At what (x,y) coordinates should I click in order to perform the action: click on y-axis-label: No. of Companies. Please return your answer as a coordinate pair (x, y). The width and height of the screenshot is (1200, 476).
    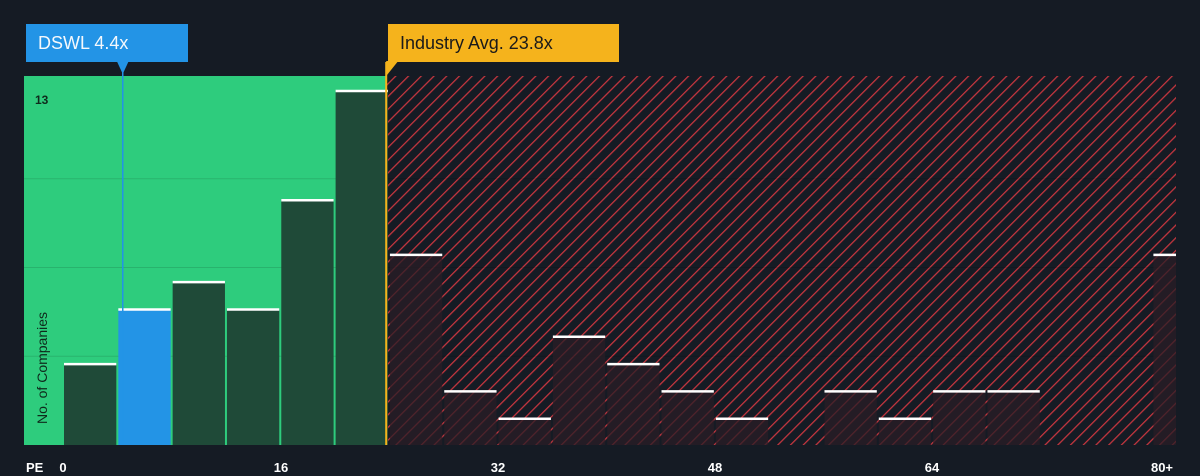
    Looking at the image, I should click on (42, 368).